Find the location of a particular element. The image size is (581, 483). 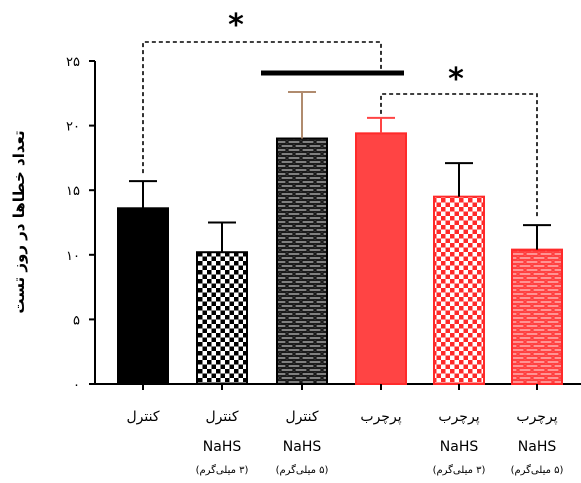

category-label-2: کنترل is located at coordinates (301, 417).